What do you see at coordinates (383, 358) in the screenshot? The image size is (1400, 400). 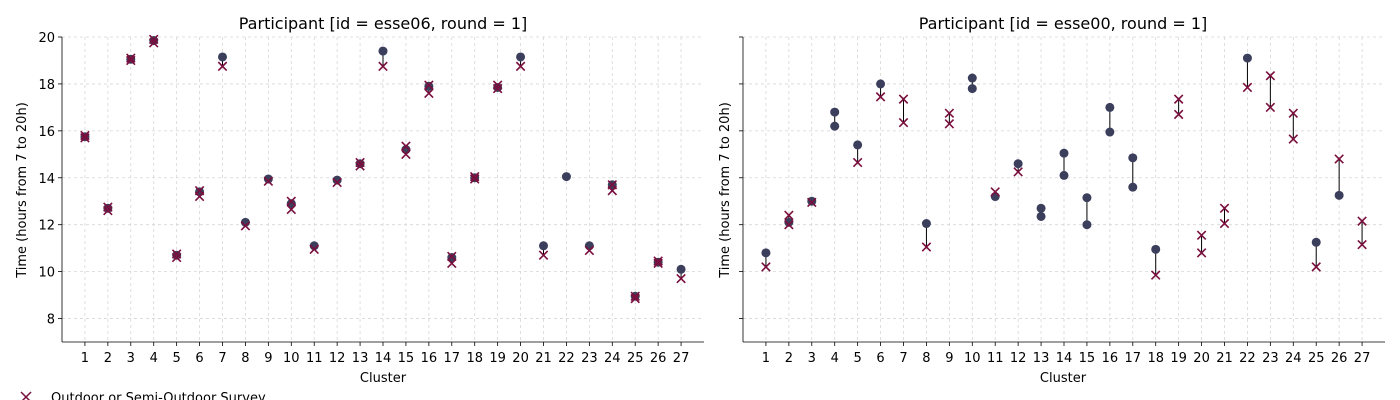 I see `x-tick-label: 14` at bounding box center [383, 358].